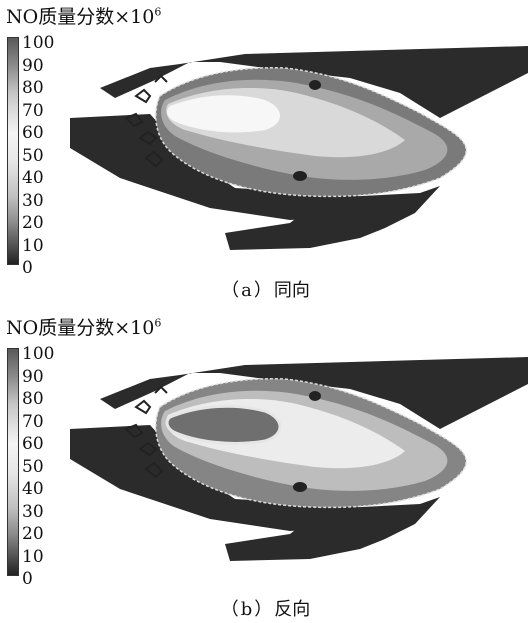 Image resolution: width=531 pixels, height=623 pixels. Describe the element at coordinates (291, 290) in the screenshot. I see `caption-name: 同向` at that location.